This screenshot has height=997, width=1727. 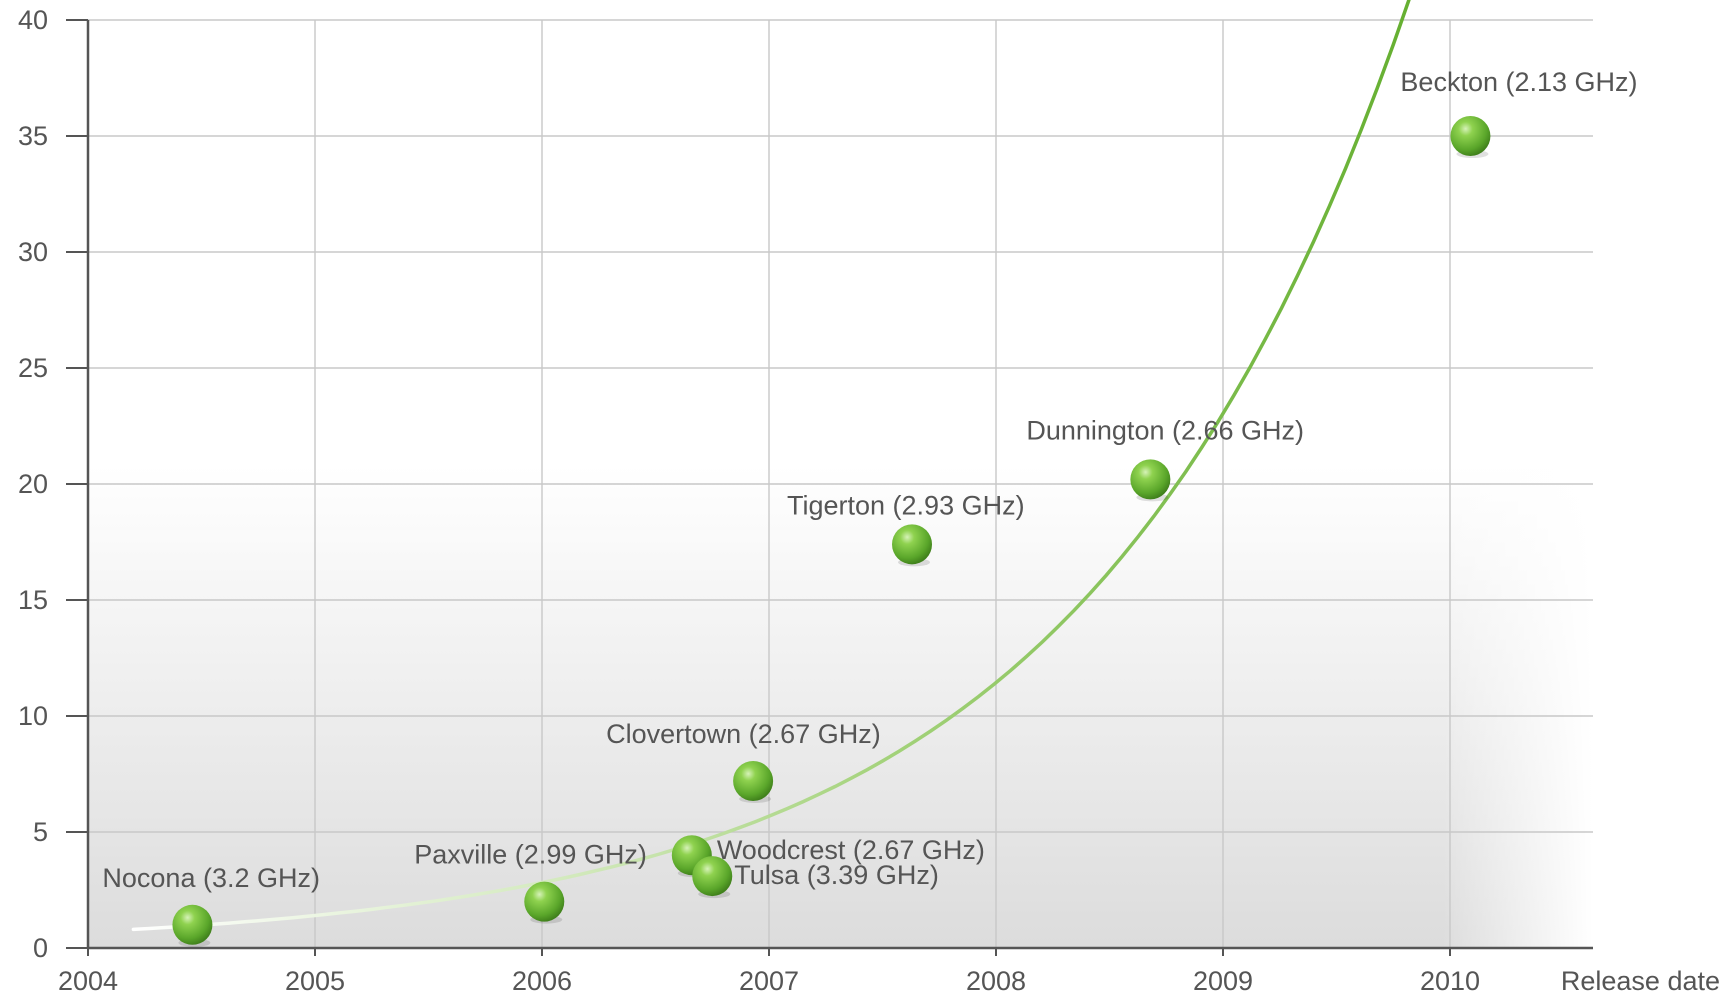 What do you see at coordinates (851, 850) in the screenshot?
I see `data-point-label: Woodcrest (2.67 GHz)` at bounding box center [851, 850].